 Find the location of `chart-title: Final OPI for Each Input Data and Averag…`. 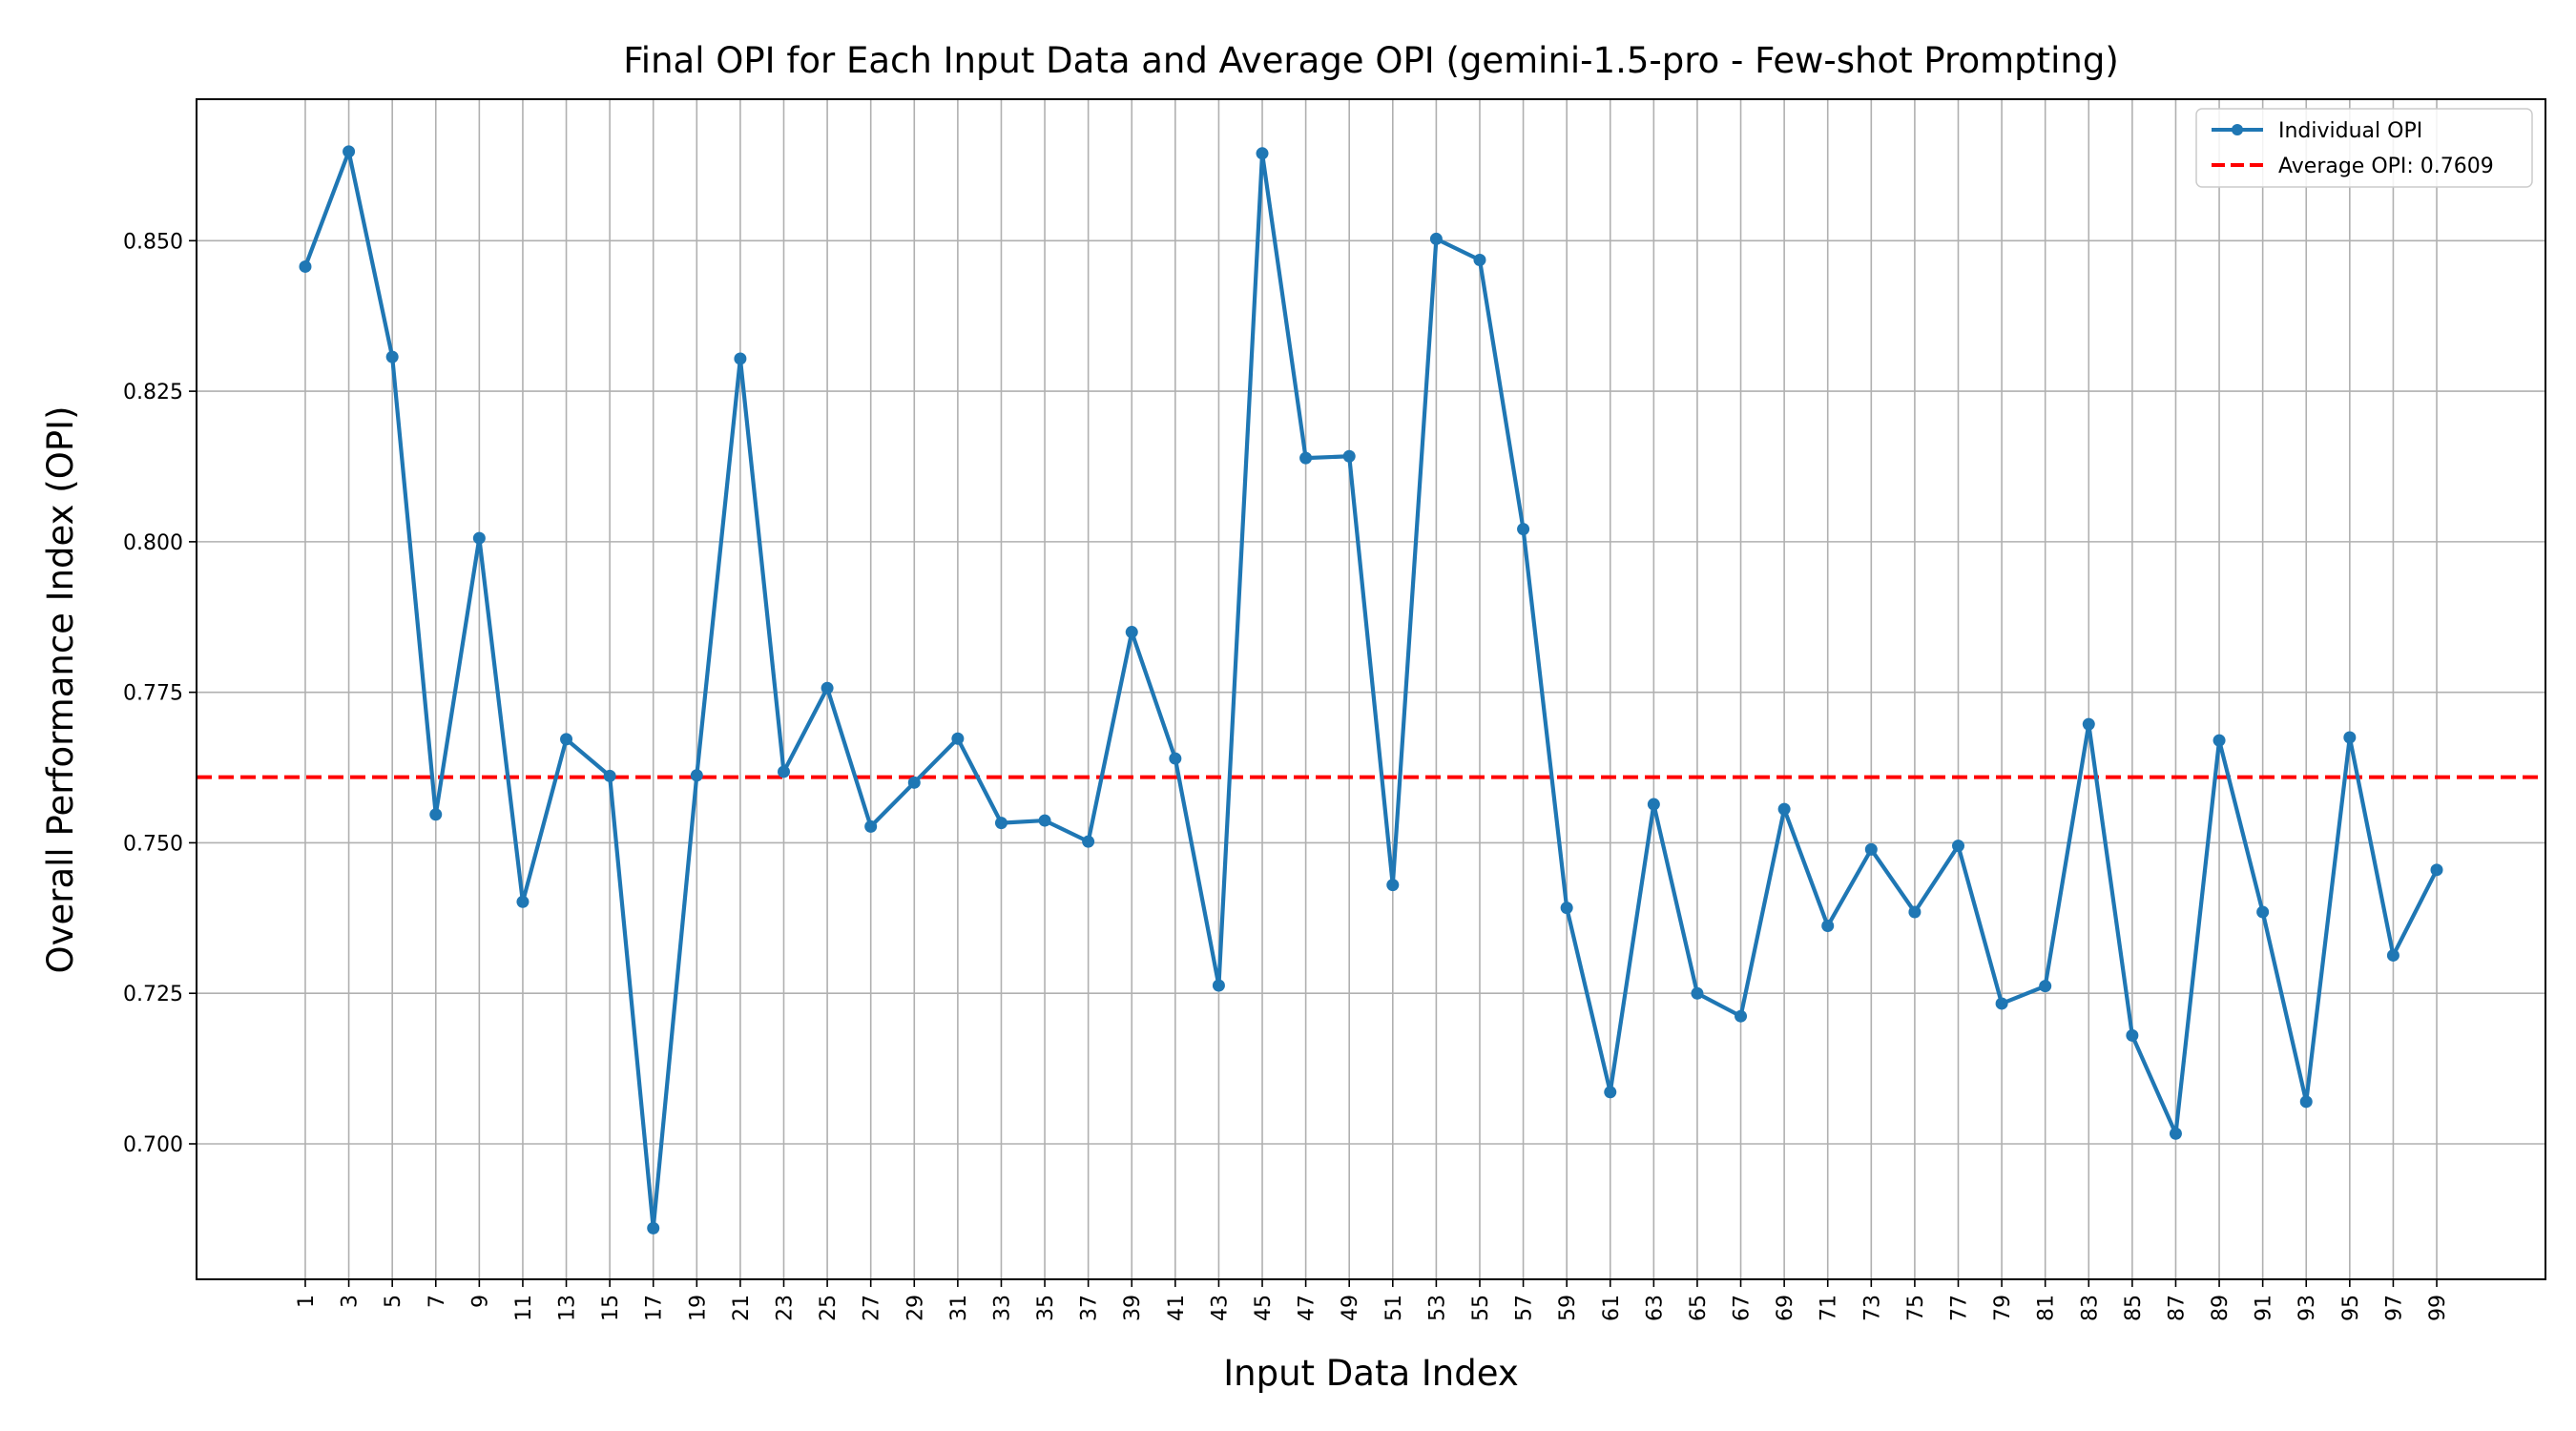

chart-title: Final OPI for Each Input Data and Averag… is located at coordinates (1371, 61).